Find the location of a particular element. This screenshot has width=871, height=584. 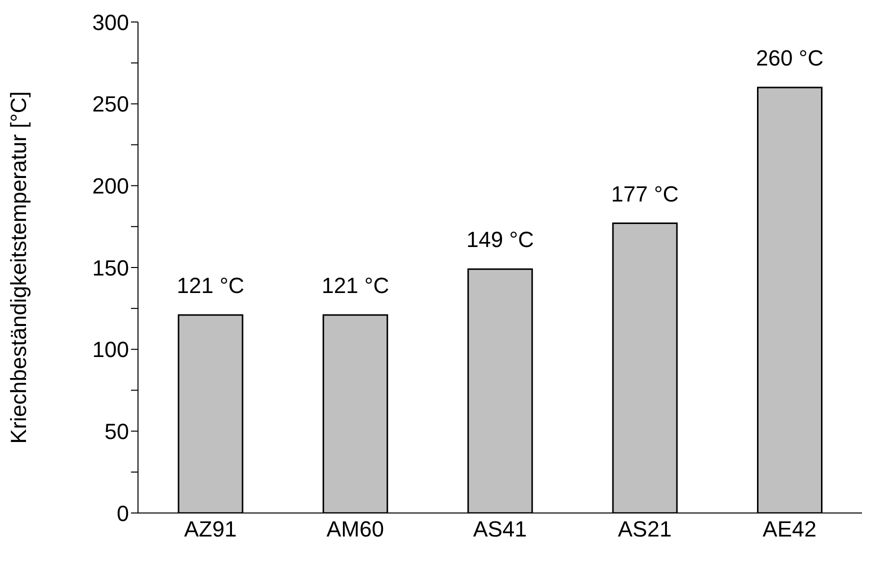

y-tick-label: 250 is located at coordinates (110, 104).